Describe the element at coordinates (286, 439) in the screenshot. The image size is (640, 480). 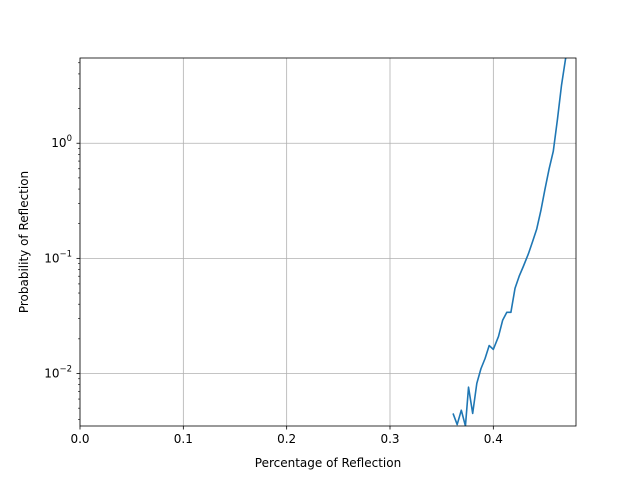
I see `x-tick-label: 0.2` at that location.